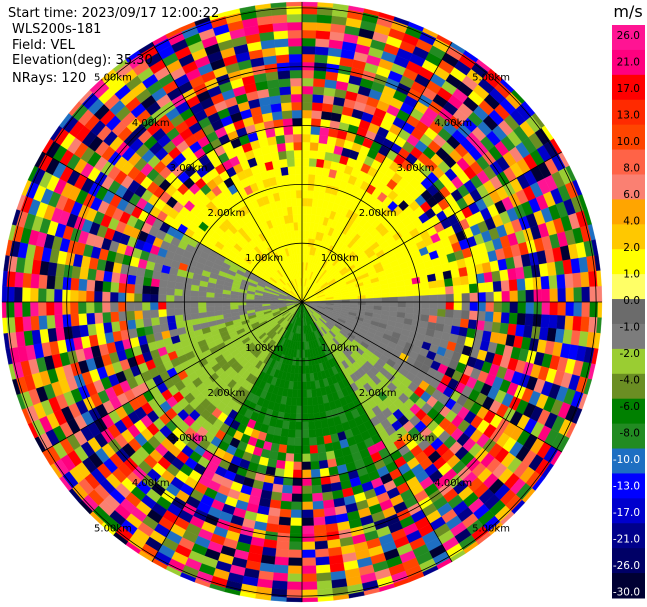  Describe the element at coordinates (340, 348) in the screenshot. I see `range-ring-label: 1.00km` at that location.